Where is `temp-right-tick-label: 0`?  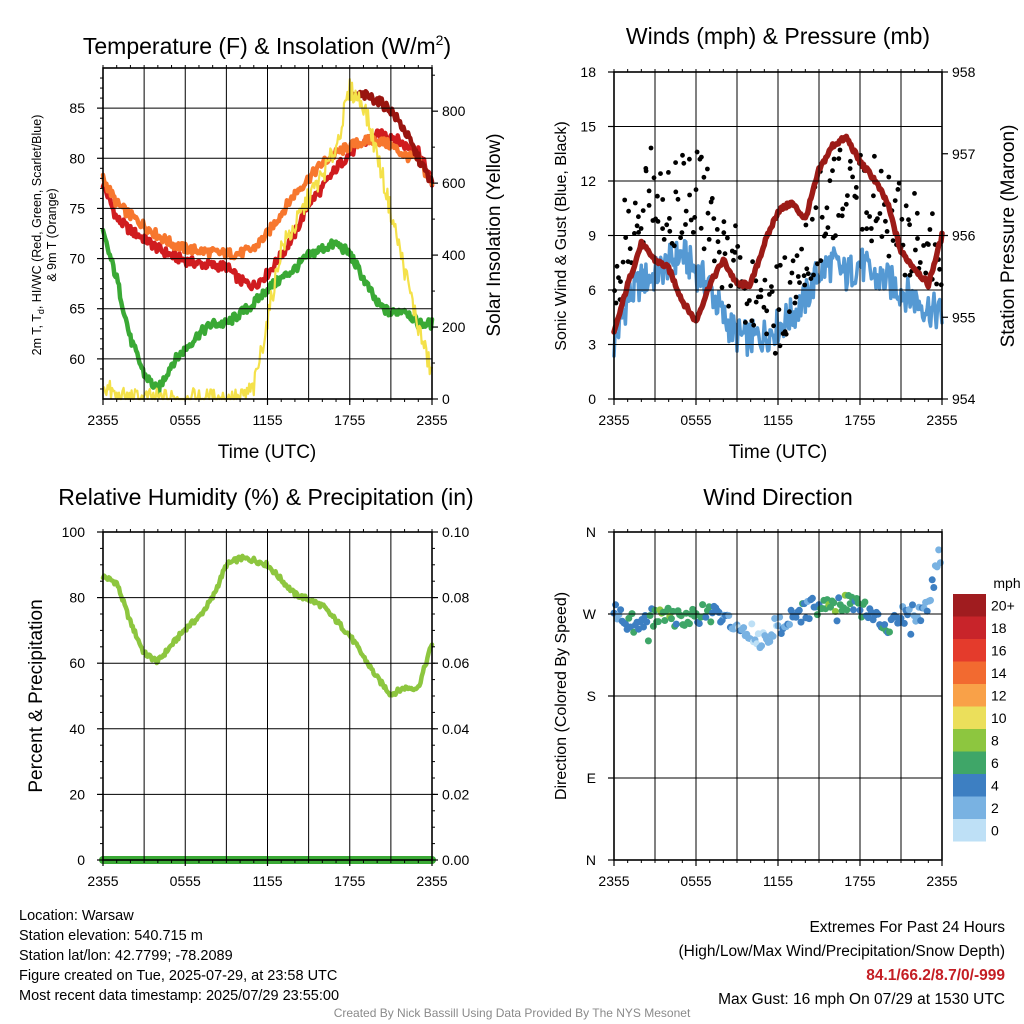 temp-right-tick-label: 0 is located at coordinates (446, 399).